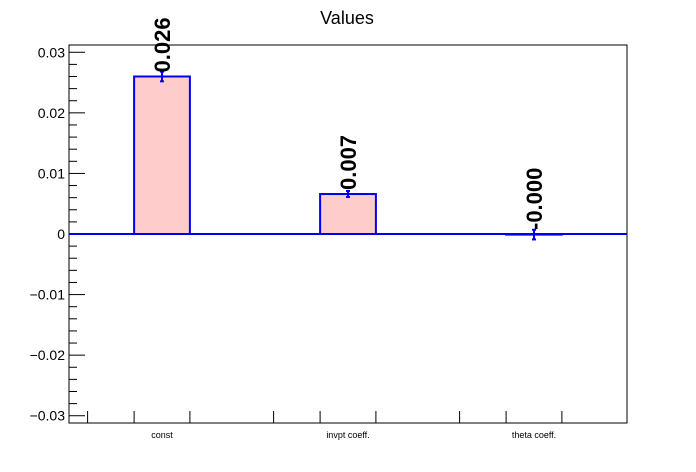 The width and height of the screenshot is (696, 472). I want to click on y-tick-label: 0, so click(61, 234).